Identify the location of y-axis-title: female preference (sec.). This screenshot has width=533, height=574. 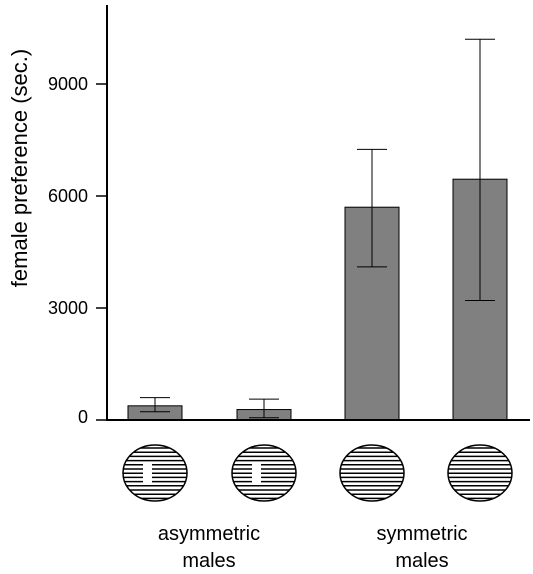
(19, 168).